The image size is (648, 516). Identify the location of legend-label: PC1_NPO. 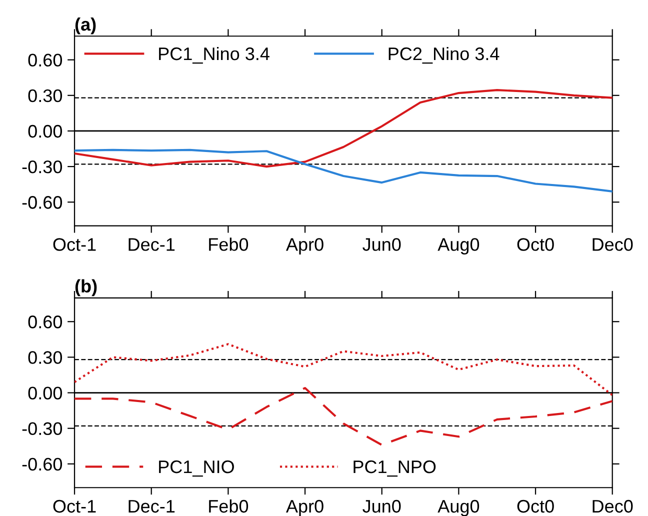
(395, 468).